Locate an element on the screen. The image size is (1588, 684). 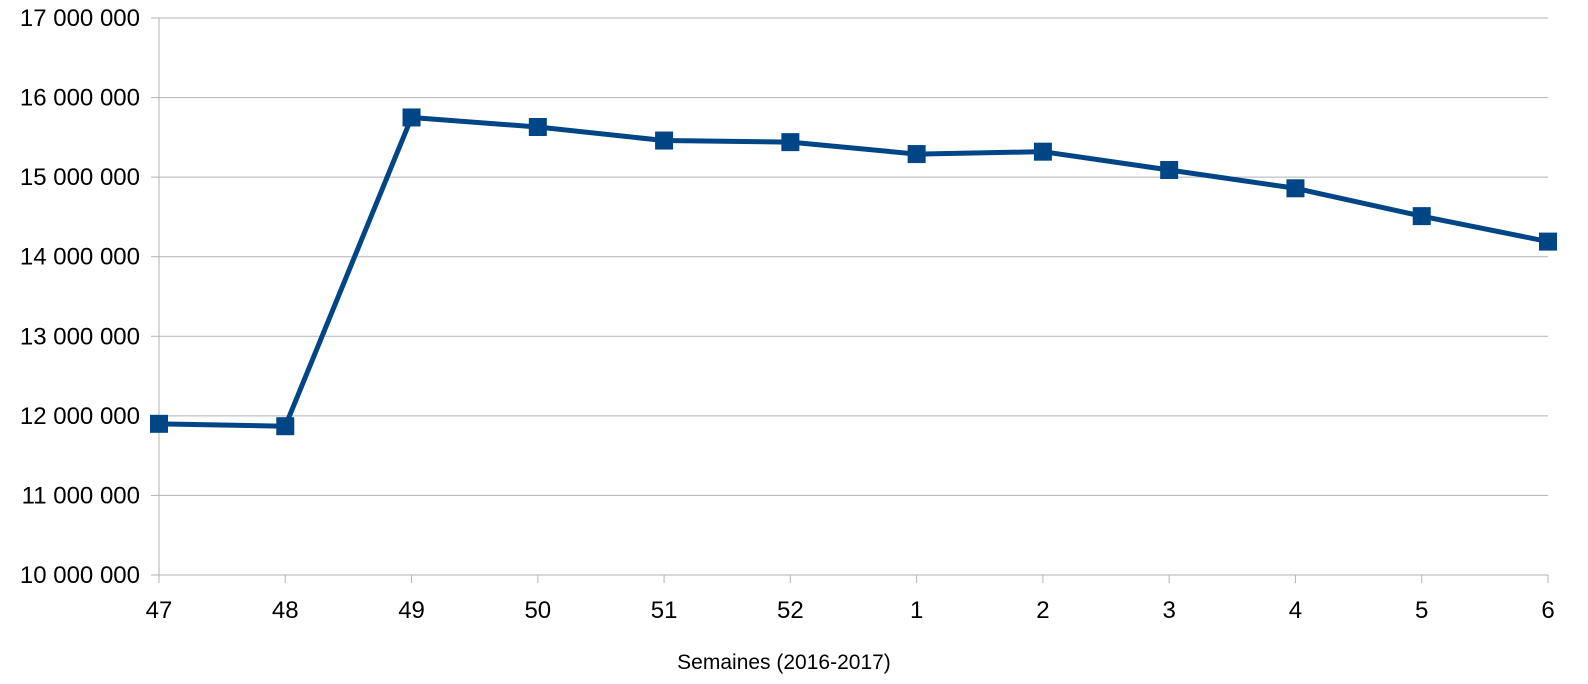
x-tick-label: 1 is located at coordinates (916, 610).